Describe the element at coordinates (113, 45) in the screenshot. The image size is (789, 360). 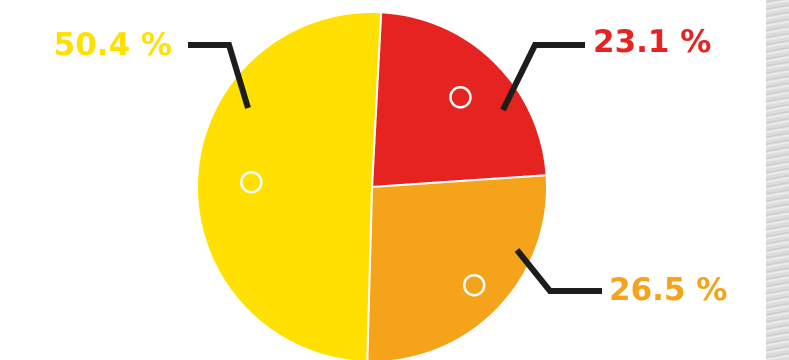
I see `data-label-3: 50.4 %` at that location.